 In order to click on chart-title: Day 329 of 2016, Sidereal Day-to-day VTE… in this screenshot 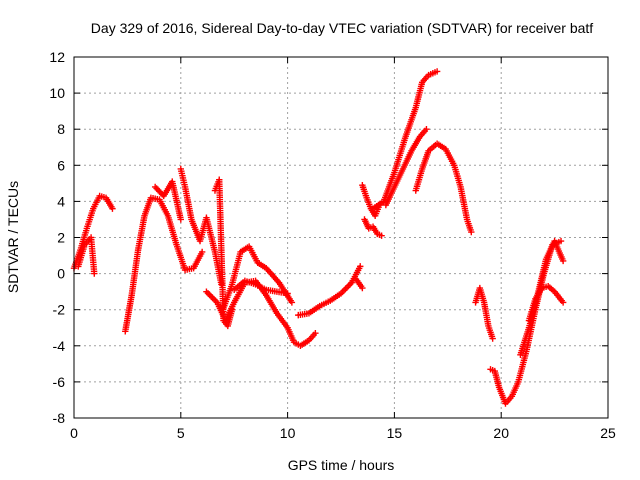, I will do `click(342, 28)`.